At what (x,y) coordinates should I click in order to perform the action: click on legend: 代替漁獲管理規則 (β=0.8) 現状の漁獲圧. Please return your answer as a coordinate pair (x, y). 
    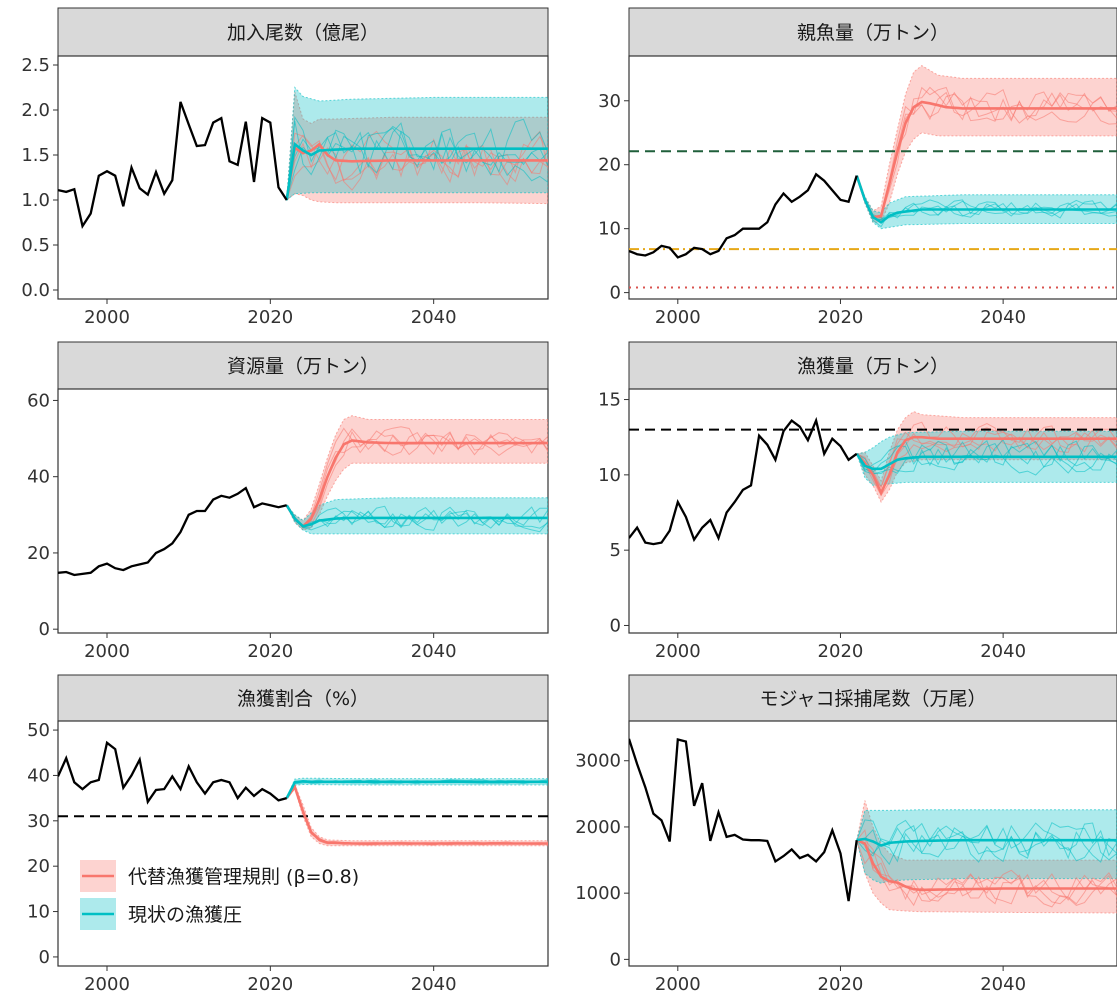
    Looking at the image, I should click on (219, 895).